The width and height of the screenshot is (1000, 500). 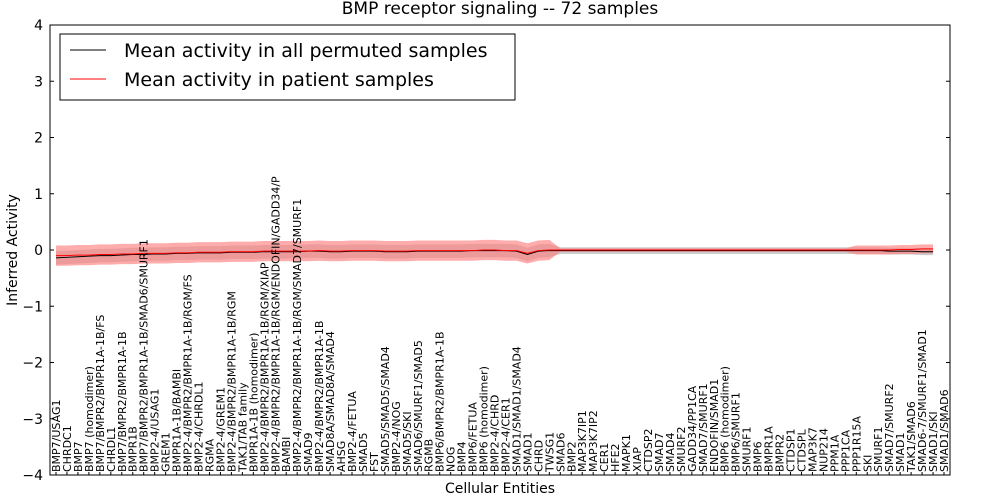 I want to click on y-tick-label: 3, so click(x=38, y=82).